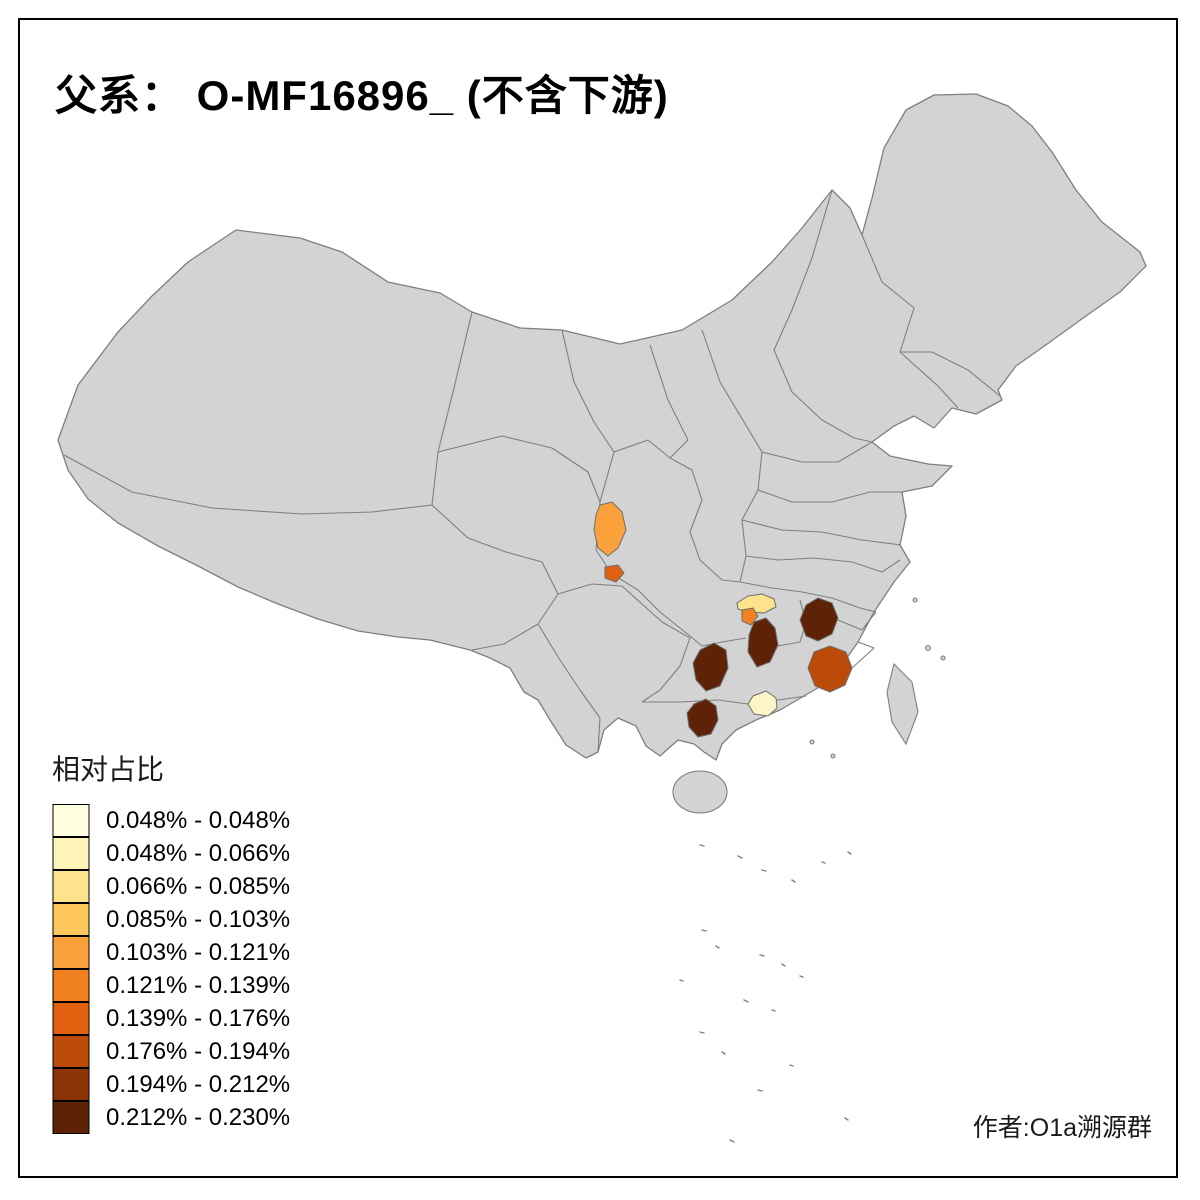 Image resolution: width=1200 pixels, height=1200 pixels. Describe the element at coordinates (198, 853) in the screenshot. I see `legend-label: 0.048% - 0.066%` at that location.